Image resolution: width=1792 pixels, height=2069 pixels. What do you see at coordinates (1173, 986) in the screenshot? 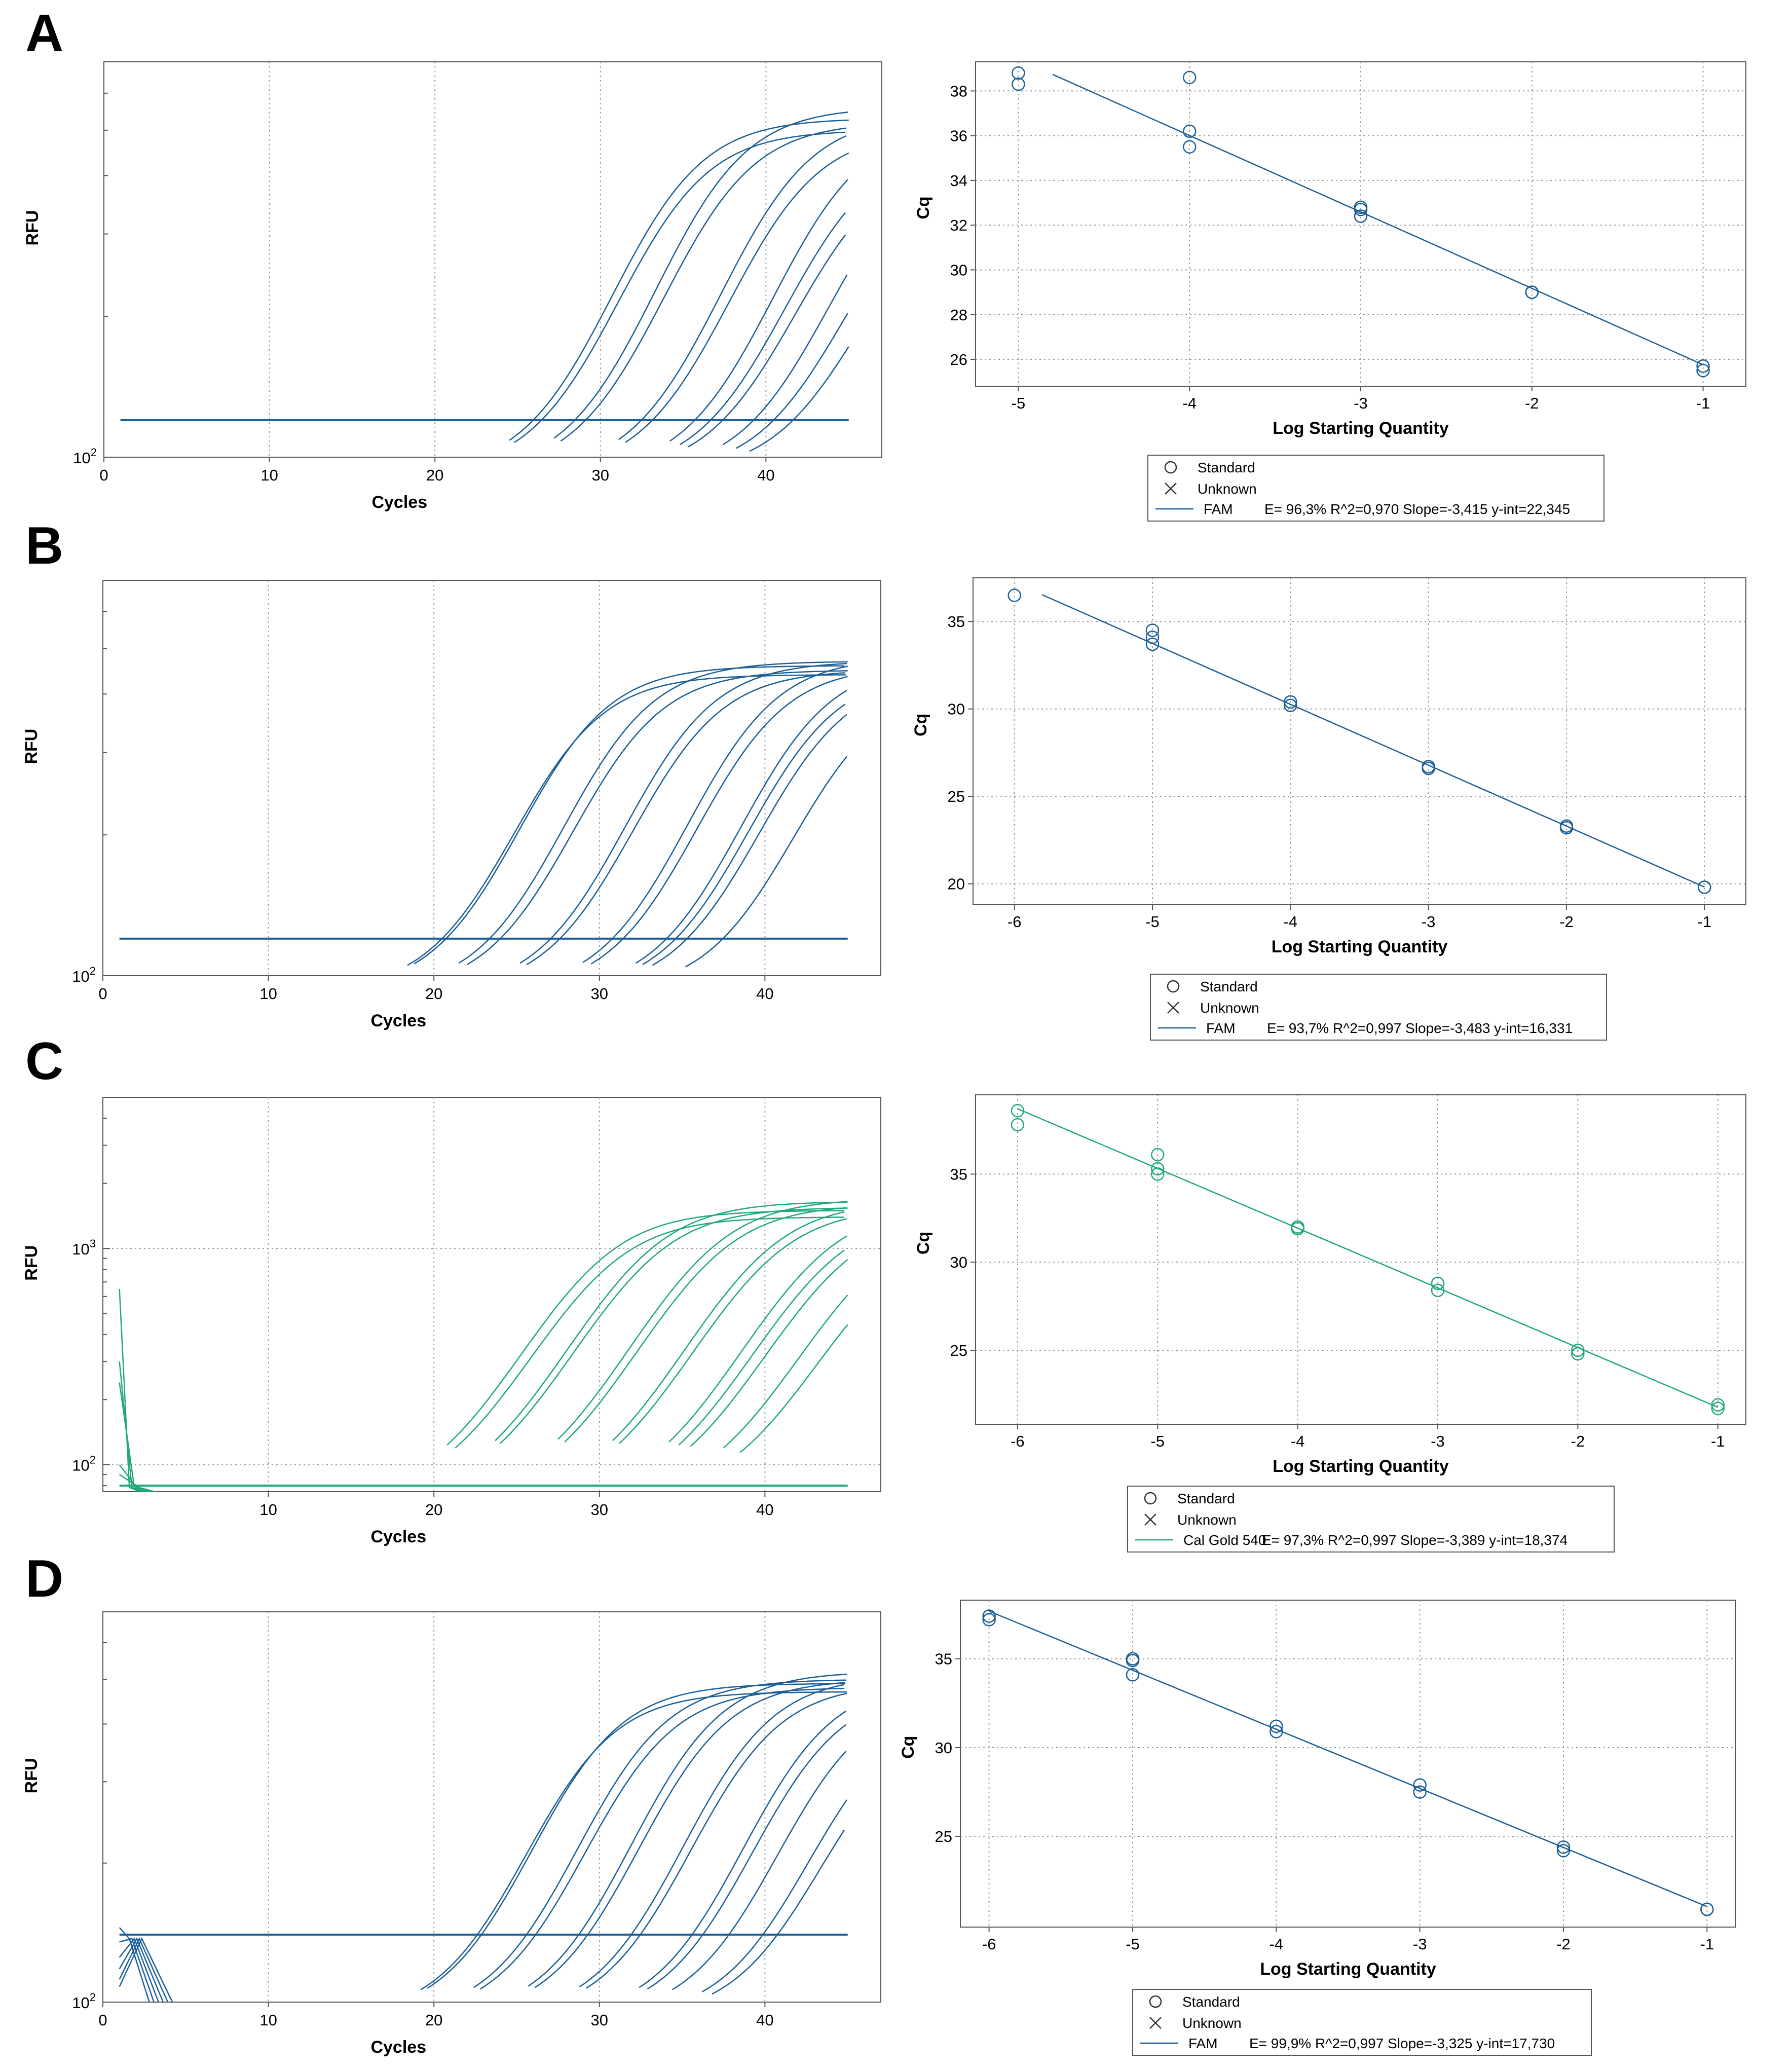
I see `legend-standard-marker` at bounding box center [1173, 986].